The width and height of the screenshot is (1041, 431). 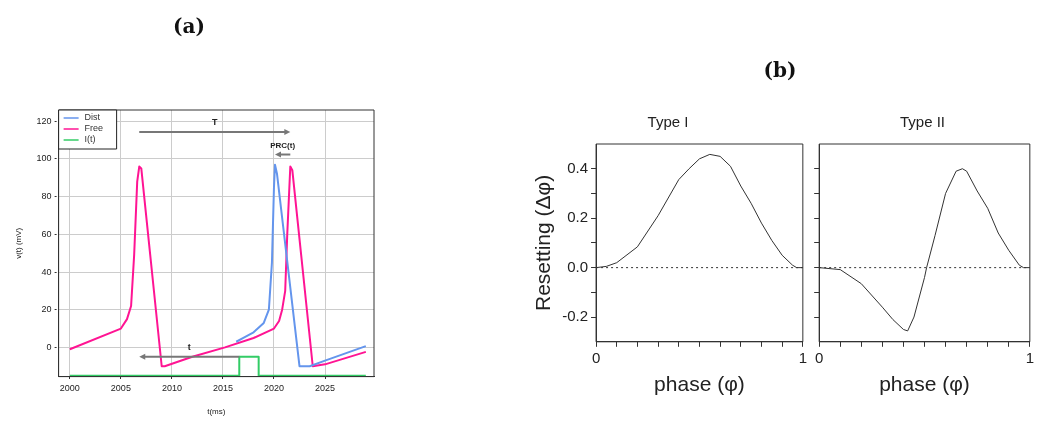 I want to click on x-tick-label: 2010, so click(x=171, y=388).